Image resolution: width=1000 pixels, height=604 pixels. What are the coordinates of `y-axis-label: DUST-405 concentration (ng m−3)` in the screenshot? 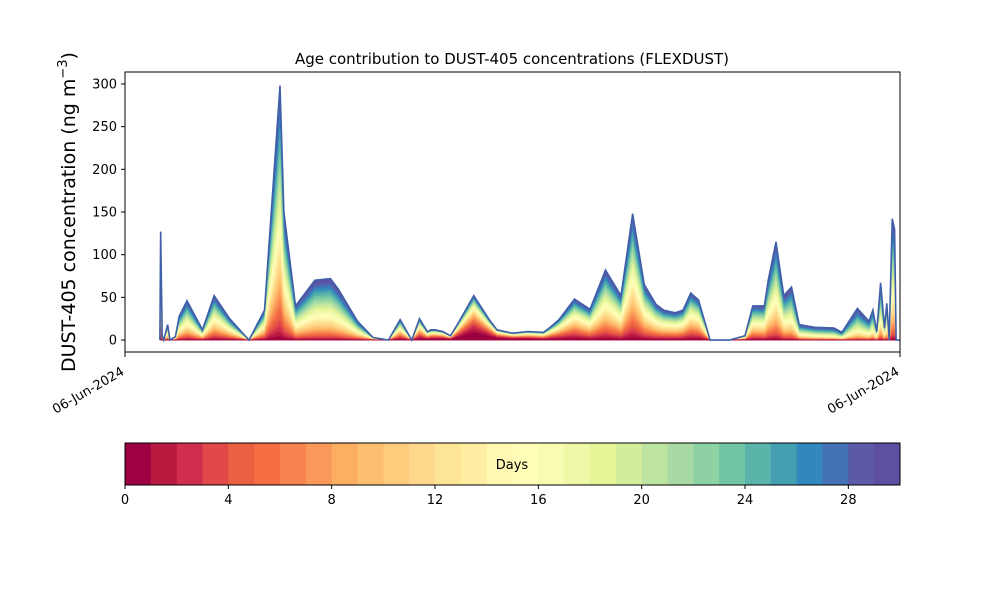 It's located at (68, 212).